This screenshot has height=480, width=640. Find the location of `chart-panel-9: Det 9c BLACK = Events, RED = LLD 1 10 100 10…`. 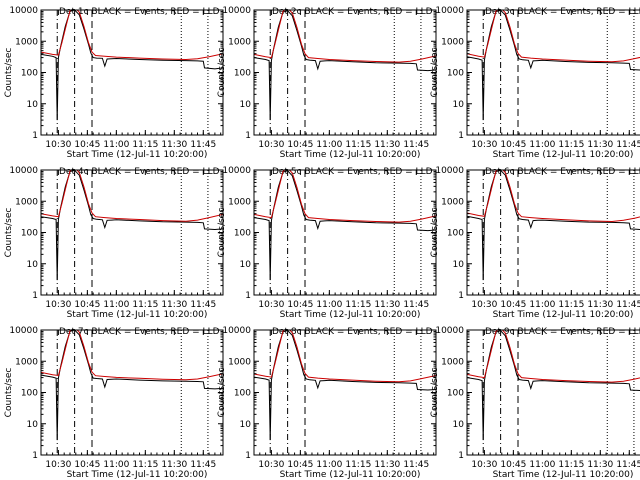

chart-panel-9: Det 9c BLACK = Events, RED = LLD 1 10 100 10… is located at coordinates (535, 403).